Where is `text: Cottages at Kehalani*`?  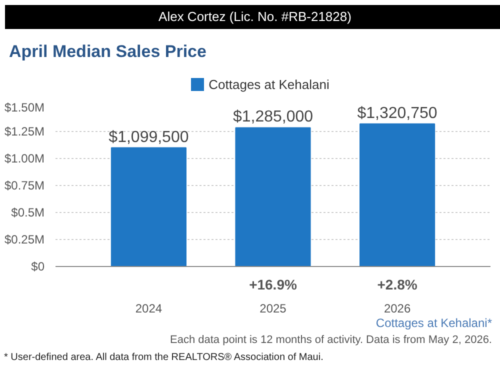
text: Cottages at Kehalani* is located at coordinates (434, 323).